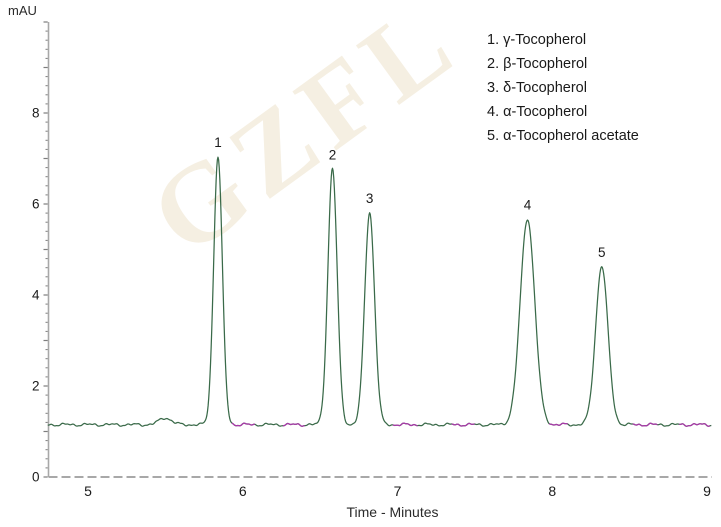 The width and height of the screenshot is (721, 527). Describe the element at coordinates (36, 295) in the screenshot. I see `y-tick-label: 4` at that location.